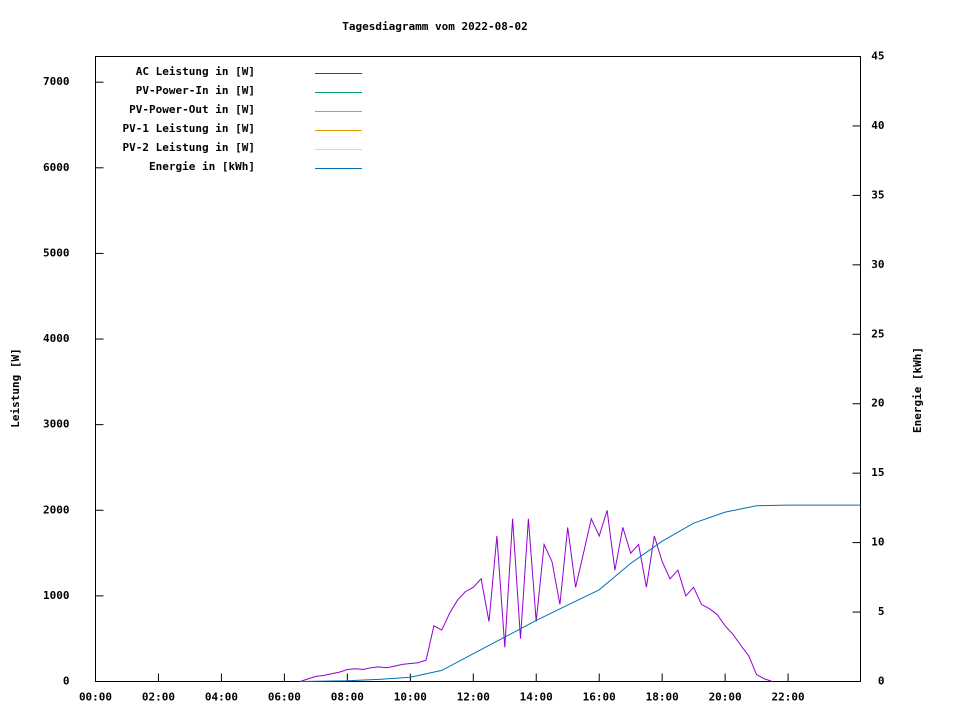 This screenshot has width=960, height=720. What do you see at coordinates (877, 264) in the screenshot?
I see `y2-tick-label: 30` at bounding box center [877, 264].